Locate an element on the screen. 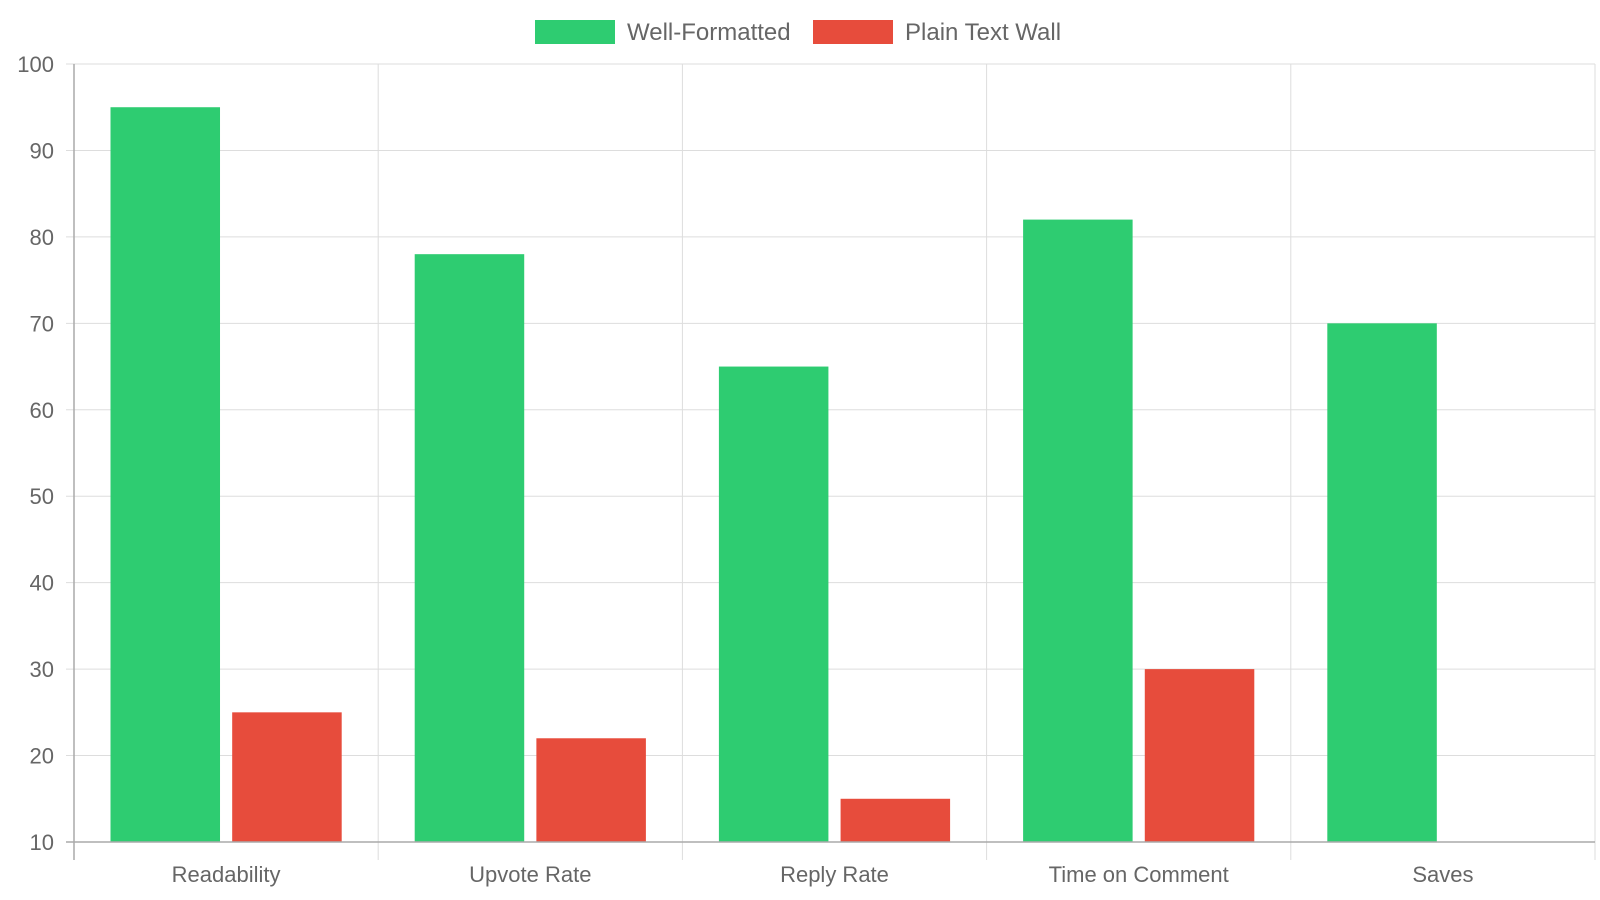  chart-legend: Well-Formatted Plain Text Wall is located at coordinates (798, 32).